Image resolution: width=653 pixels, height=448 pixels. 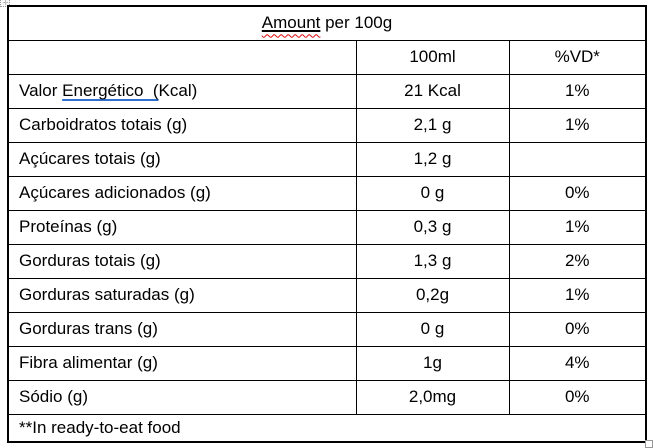 I want to click on footnote-row: **In ready-to-eat food, so click(x=327, y=428).